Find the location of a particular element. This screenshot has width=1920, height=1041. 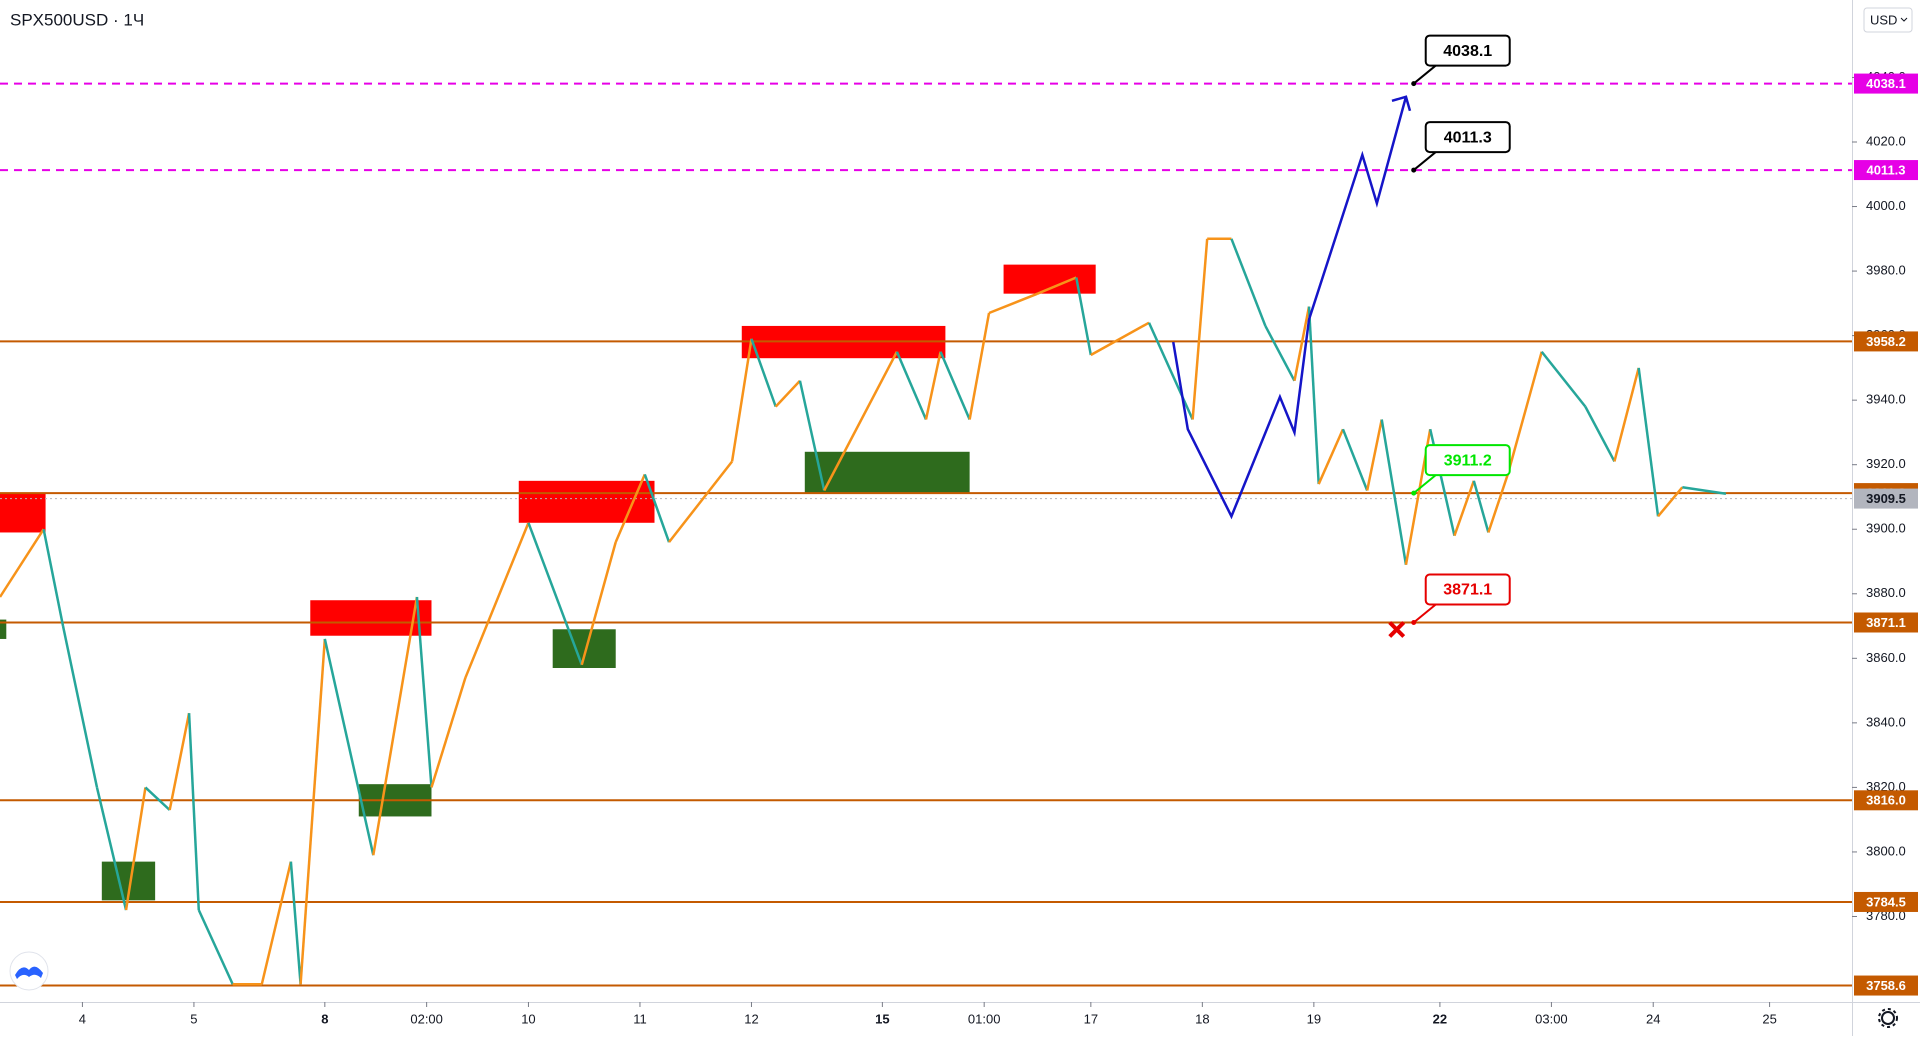

logo-icon is located at coordinates (29, 972).